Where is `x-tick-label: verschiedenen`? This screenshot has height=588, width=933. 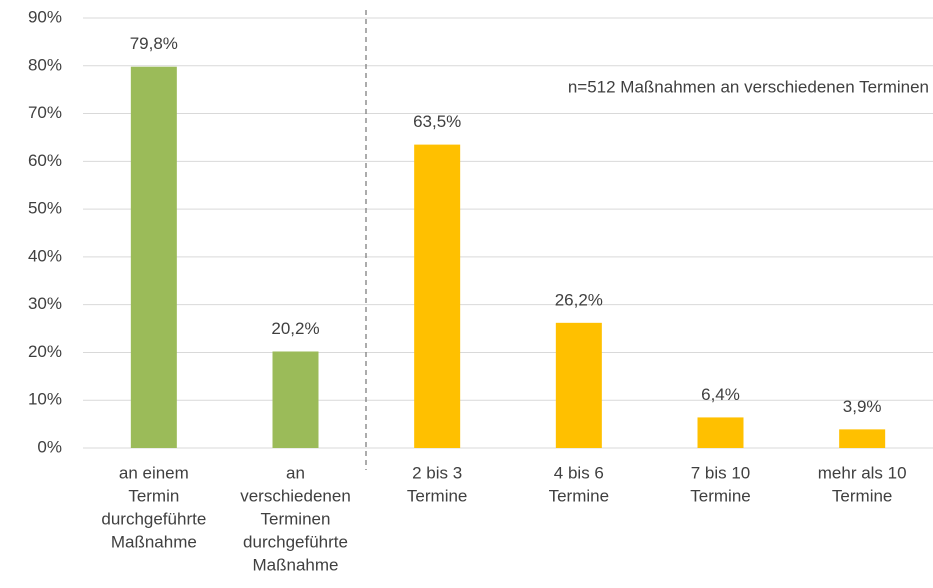
x-tick-label: verschiedenen is located at coordinates (295, 495).